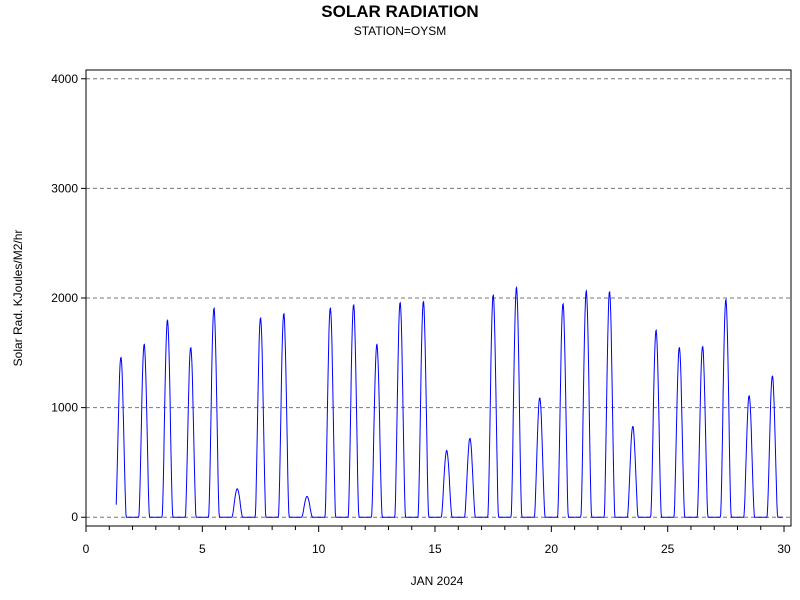 The width and height of the screenshot is (800, 600). Describe the element at coordinates (437, 541) in the screenshot. I see `x-axis: 0 5 10 15 20 25 30` at that location.